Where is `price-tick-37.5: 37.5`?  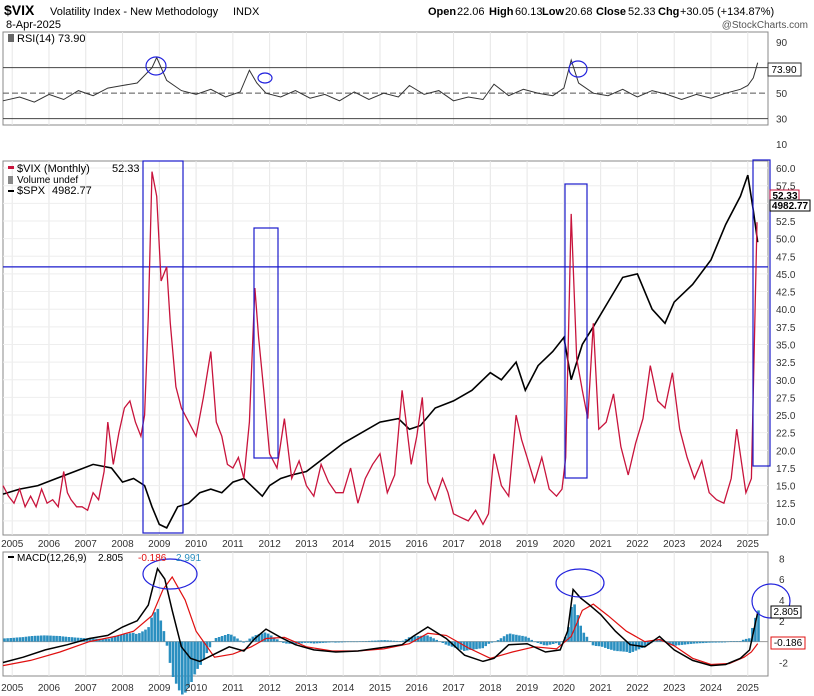 price-tick-37.5: 37.5 is located at coordinates (786, 328).